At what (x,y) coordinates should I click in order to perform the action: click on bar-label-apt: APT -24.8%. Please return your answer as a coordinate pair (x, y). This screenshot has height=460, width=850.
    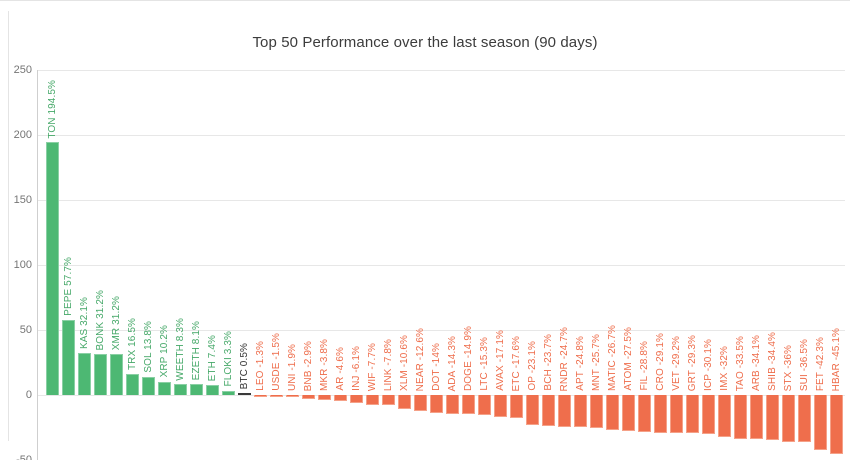
    Looking at the image, I should click on (580, 363).